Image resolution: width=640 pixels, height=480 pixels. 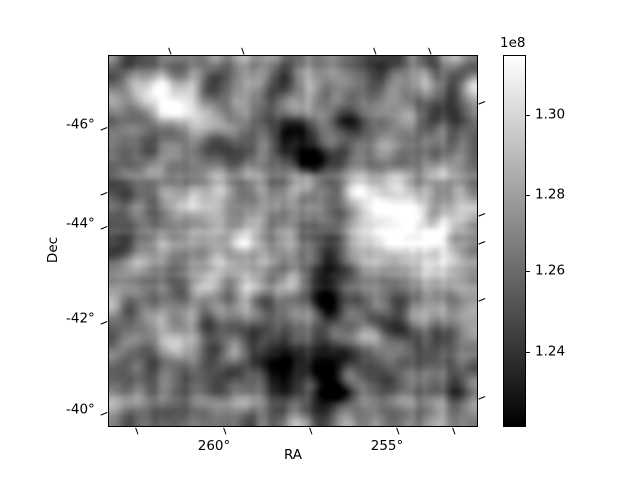 I want to click on y-axis-label: Dec, so click(x=53, y=250).